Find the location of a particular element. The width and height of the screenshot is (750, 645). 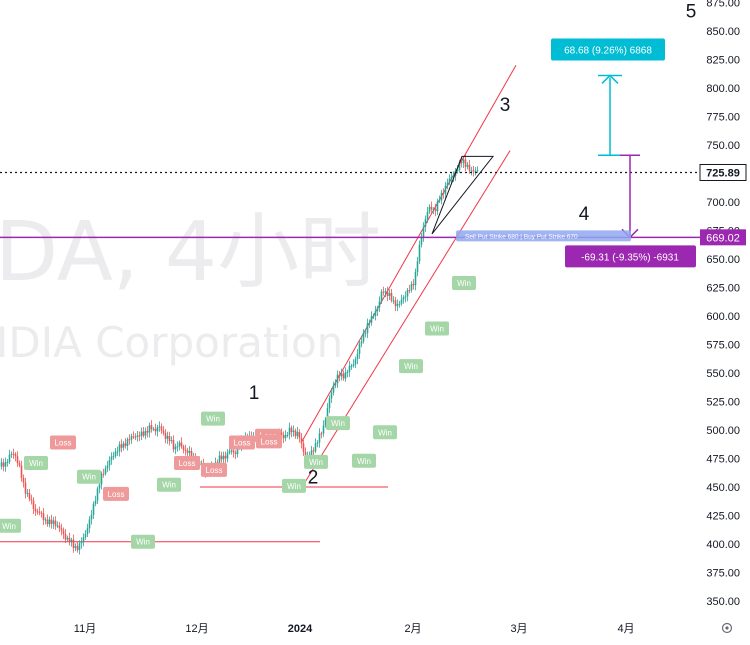

x-tick-label: 2月 is located at coordinates (412, 629).